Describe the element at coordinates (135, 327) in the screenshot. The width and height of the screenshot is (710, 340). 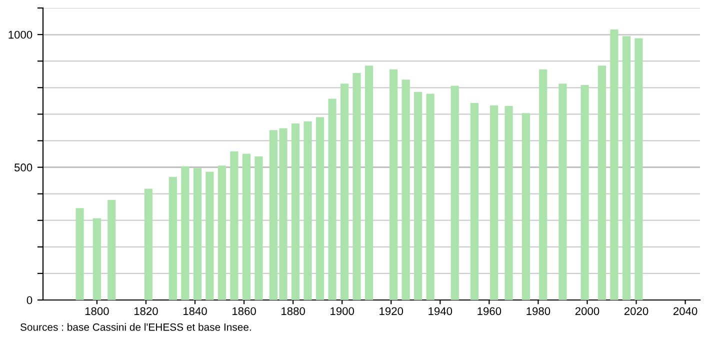
I see `source-note: Sources : base Cassini de l'EHESS et base Insee.` at that location.